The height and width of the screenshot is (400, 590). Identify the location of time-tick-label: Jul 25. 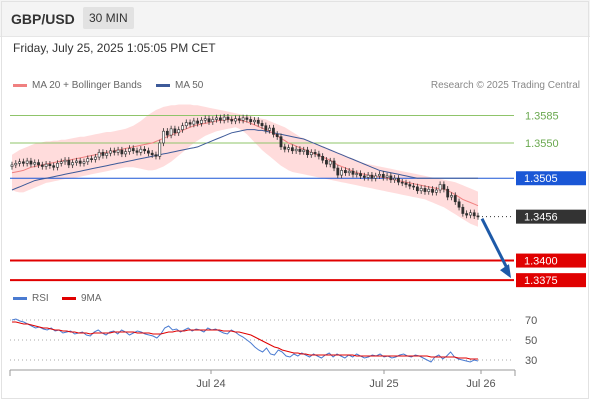
(383, 384).